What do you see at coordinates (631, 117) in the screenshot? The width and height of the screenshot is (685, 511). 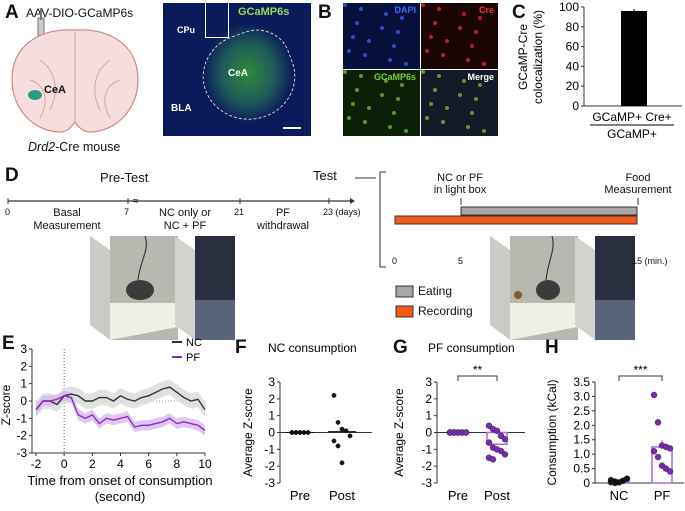 I see `x-label-numerator: GCaMP+ Cre+` at bounding box center [631, 117].